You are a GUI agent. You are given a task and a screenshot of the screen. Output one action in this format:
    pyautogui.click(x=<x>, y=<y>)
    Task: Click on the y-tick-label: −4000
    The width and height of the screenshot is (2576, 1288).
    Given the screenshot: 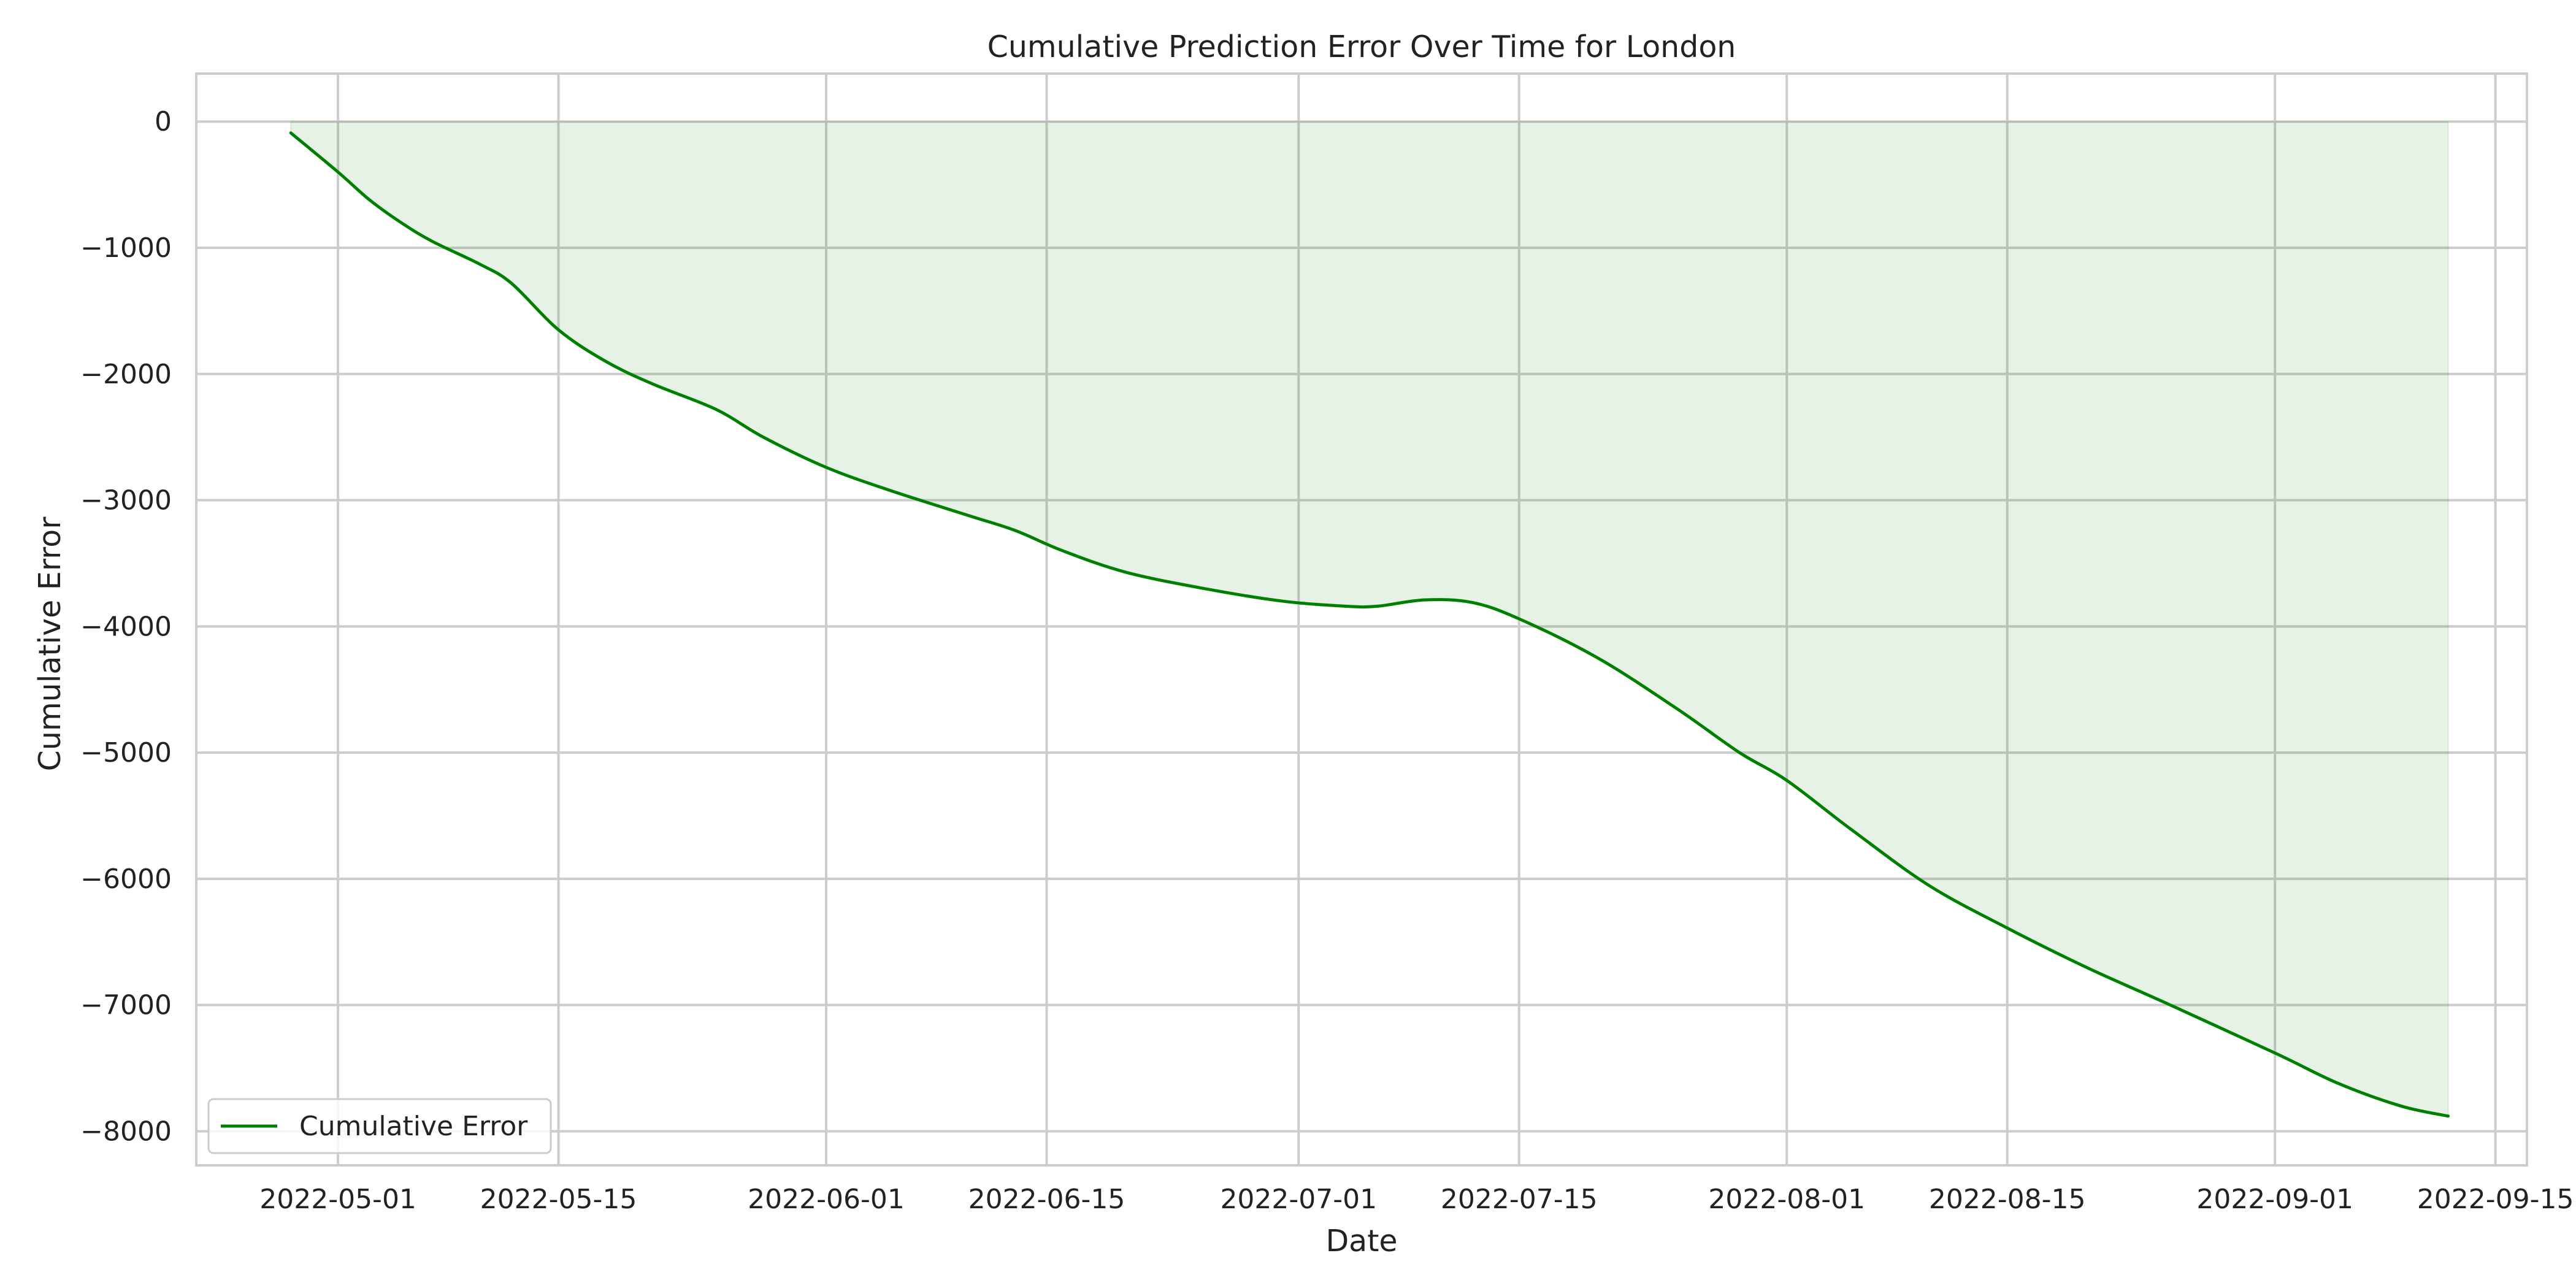 What is the action you would take?
    pyautogui.click(x=126, y=626)
    